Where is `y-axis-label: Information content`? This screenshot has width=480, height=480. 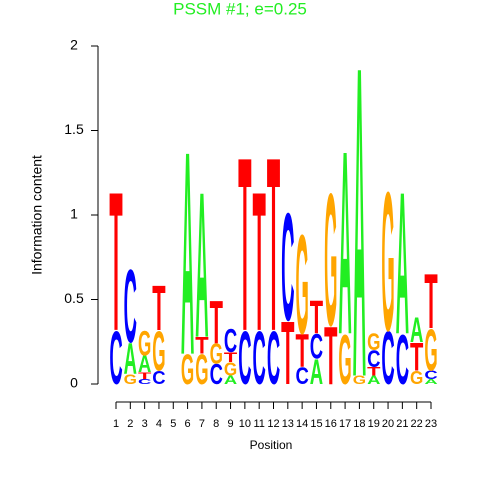
y-axis-label: Information content is located at coordinates (37, 215).